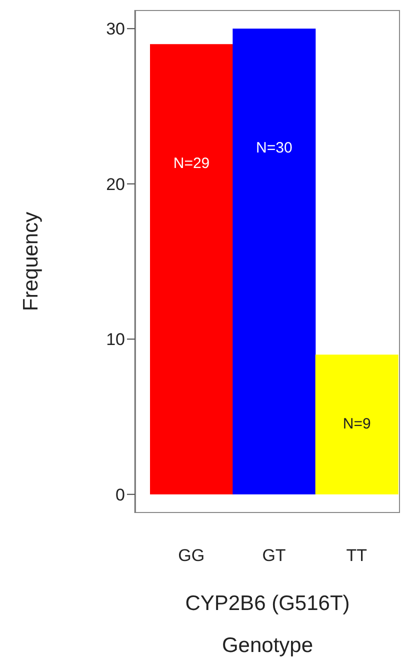 This screenshot has height=670, width=410. Describe the element at coordinates (191, 556) in the screenshot. I see `x-tick-label: GG` at that location.